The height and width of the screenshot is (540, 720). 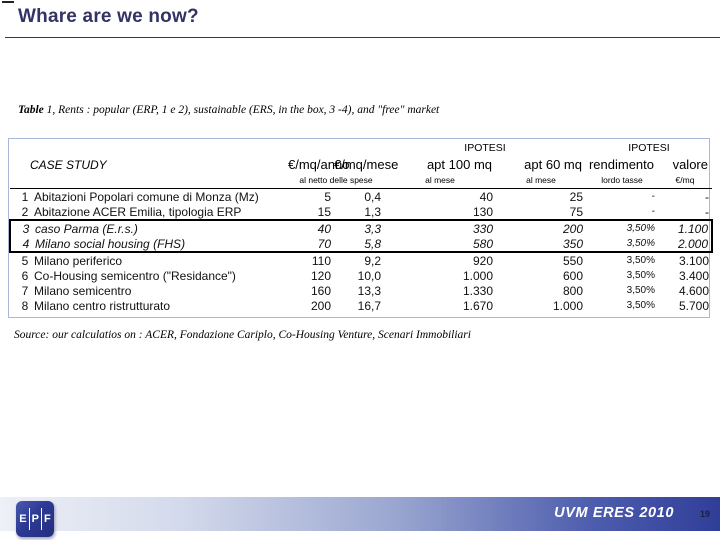 What do you see at coordinates (360, 514) in the screenshot?
I see `footer-bar: UVM ERES 2010 19` at bounding box center [360, 514].